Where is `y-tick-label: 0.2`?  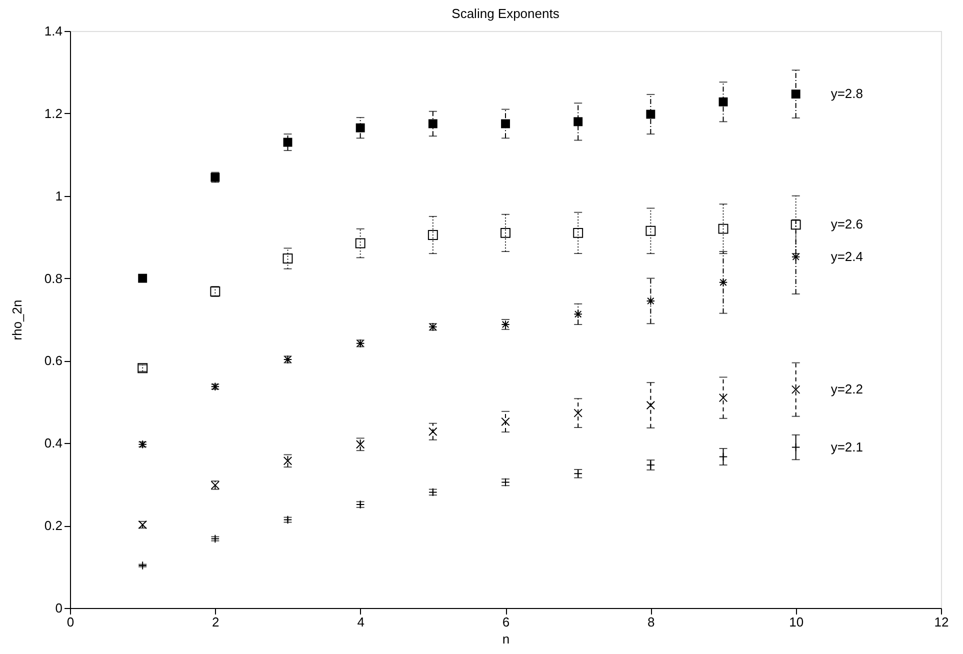 y-tick-label: 0.2 is located at coordinates (53, 526).